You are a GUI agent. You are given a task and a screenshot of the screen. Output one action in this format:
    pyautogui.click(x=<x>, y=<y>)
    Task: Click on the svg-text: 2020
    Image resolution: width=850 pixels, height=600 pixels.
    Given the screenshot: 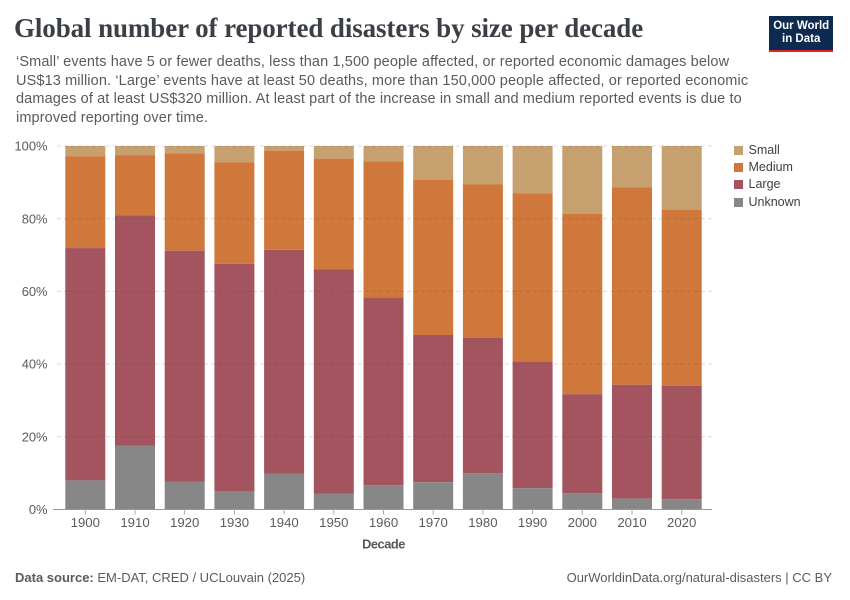 What is the action you would take?
    pyautogui.click(x=681, y=522)
    